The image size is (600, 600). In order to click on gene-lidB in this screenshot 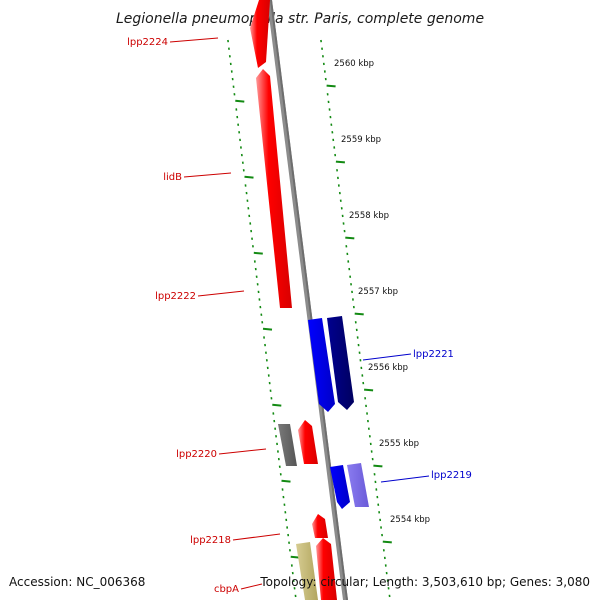, I will do `click(274, 188)`.